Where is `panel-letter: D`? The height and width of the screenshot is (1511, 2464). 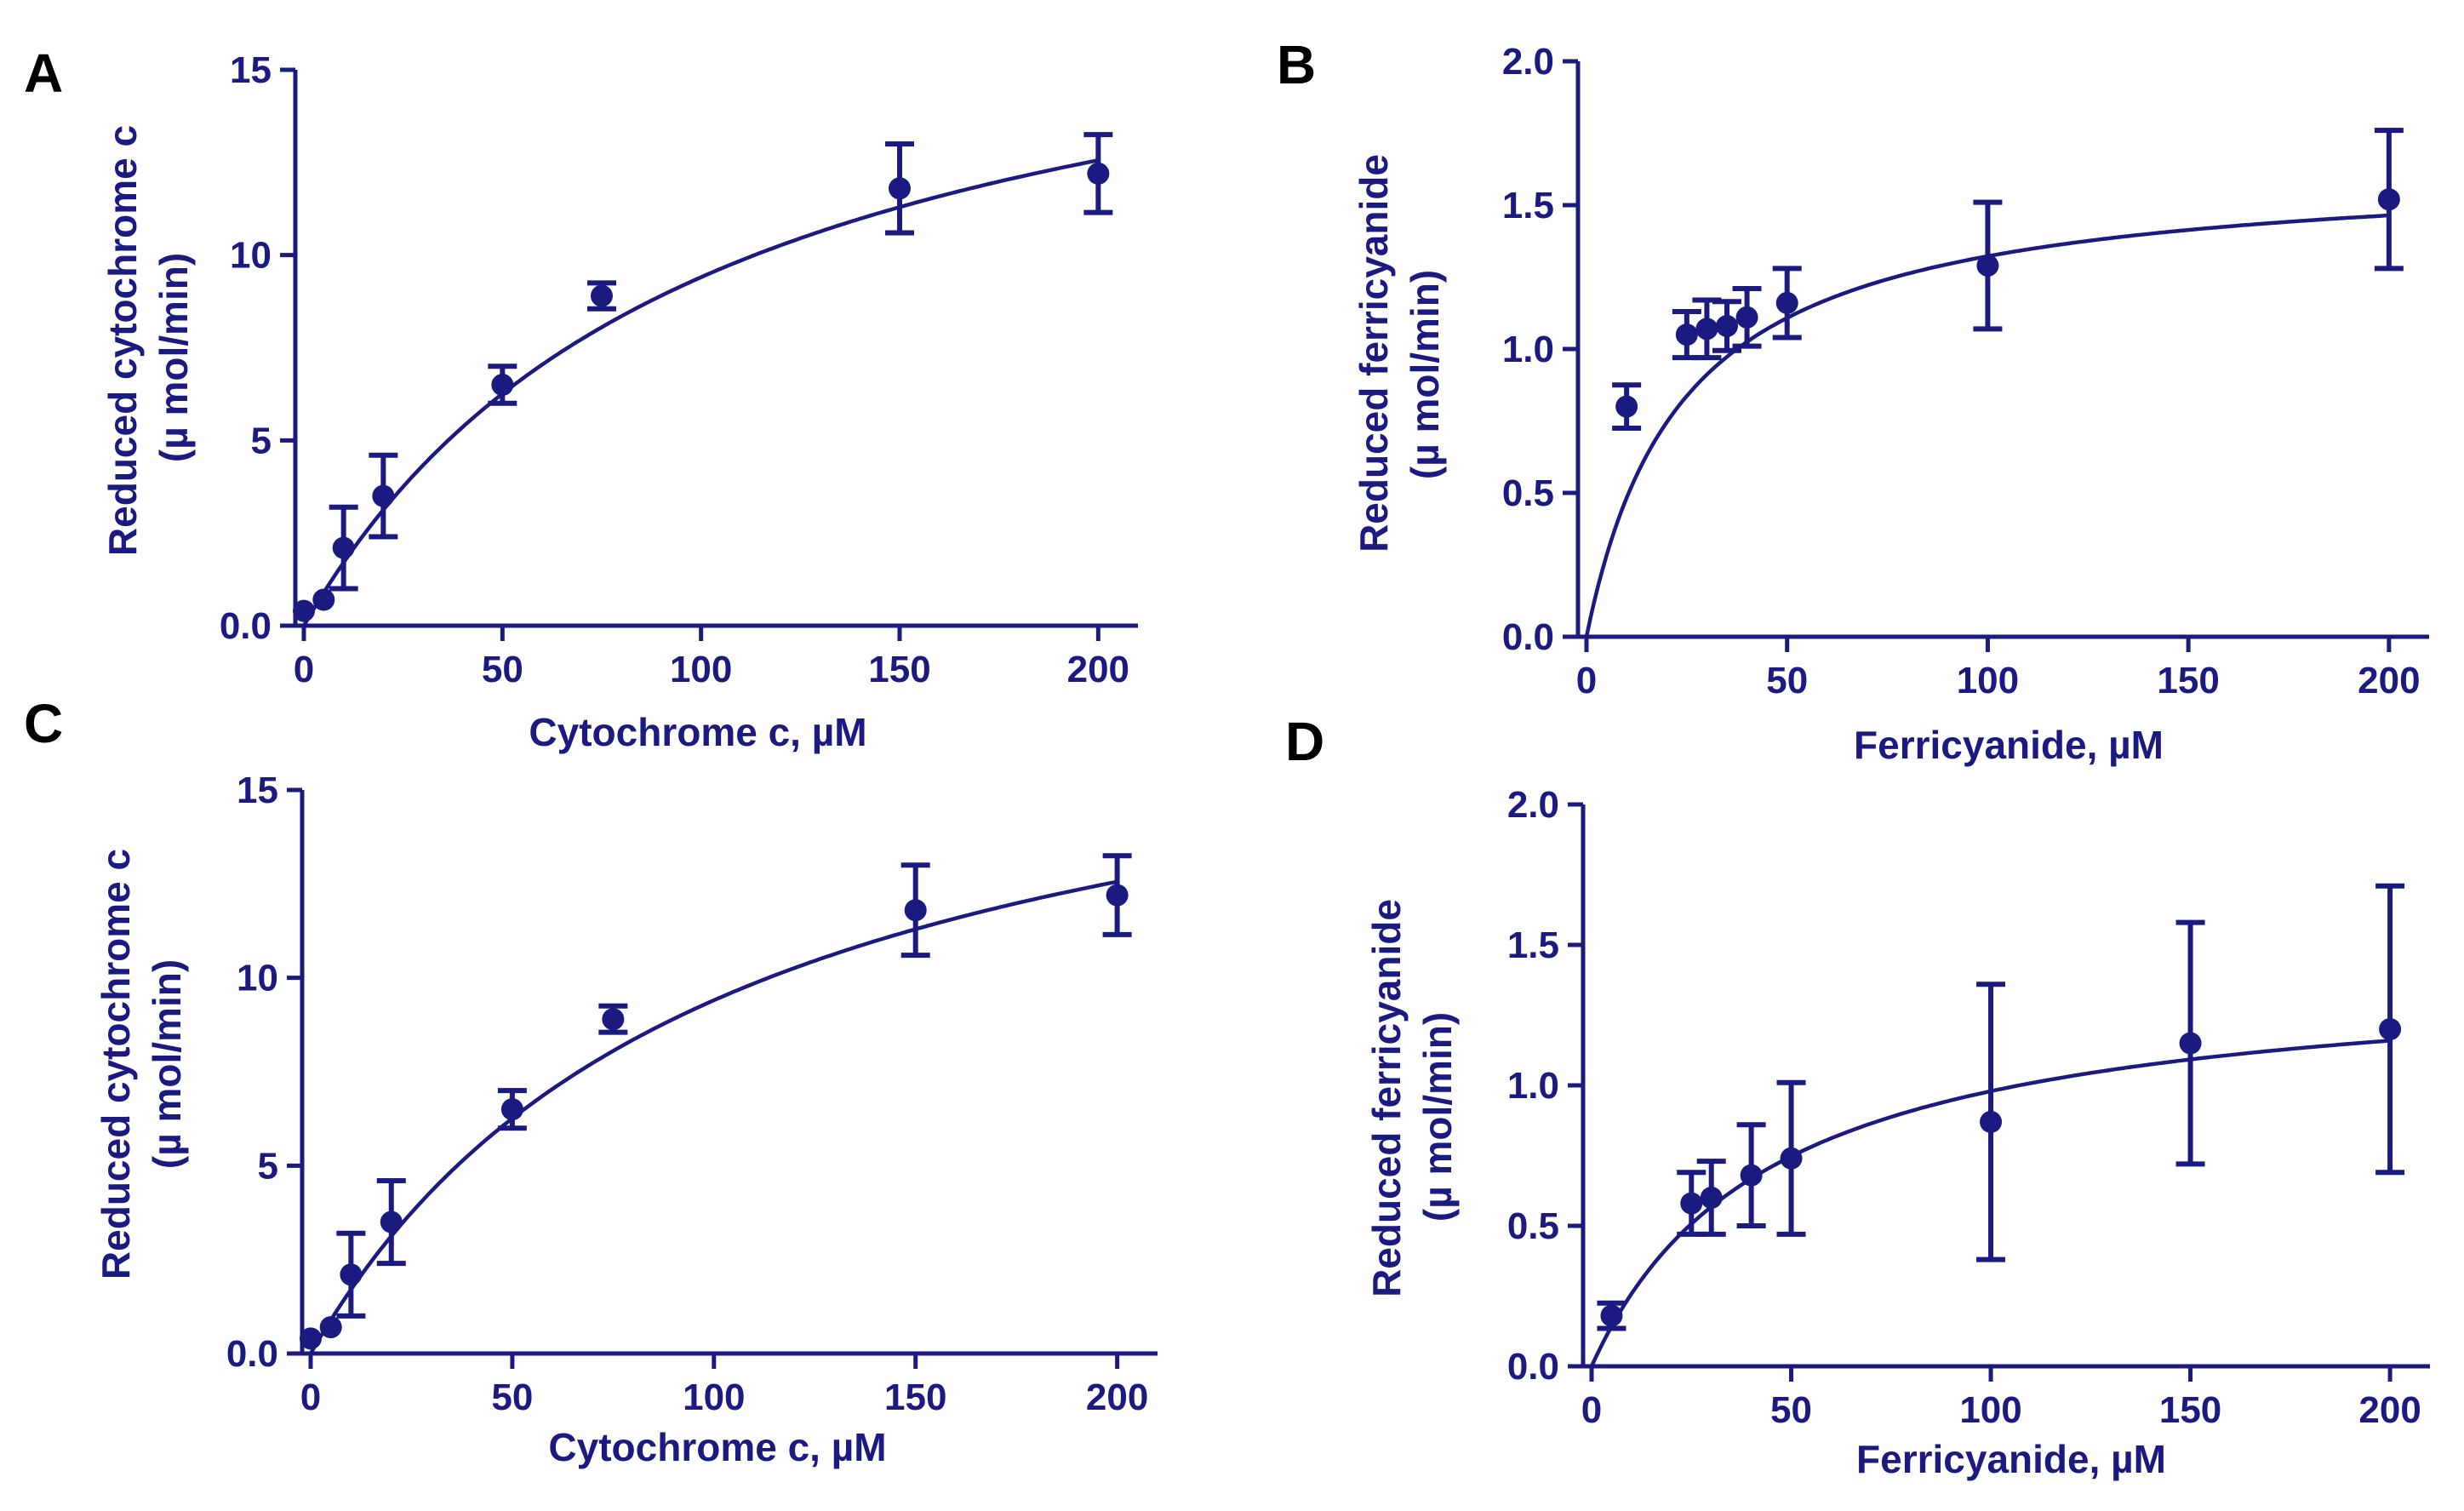
panel-letter: D is located at coordinates (1304, 741).